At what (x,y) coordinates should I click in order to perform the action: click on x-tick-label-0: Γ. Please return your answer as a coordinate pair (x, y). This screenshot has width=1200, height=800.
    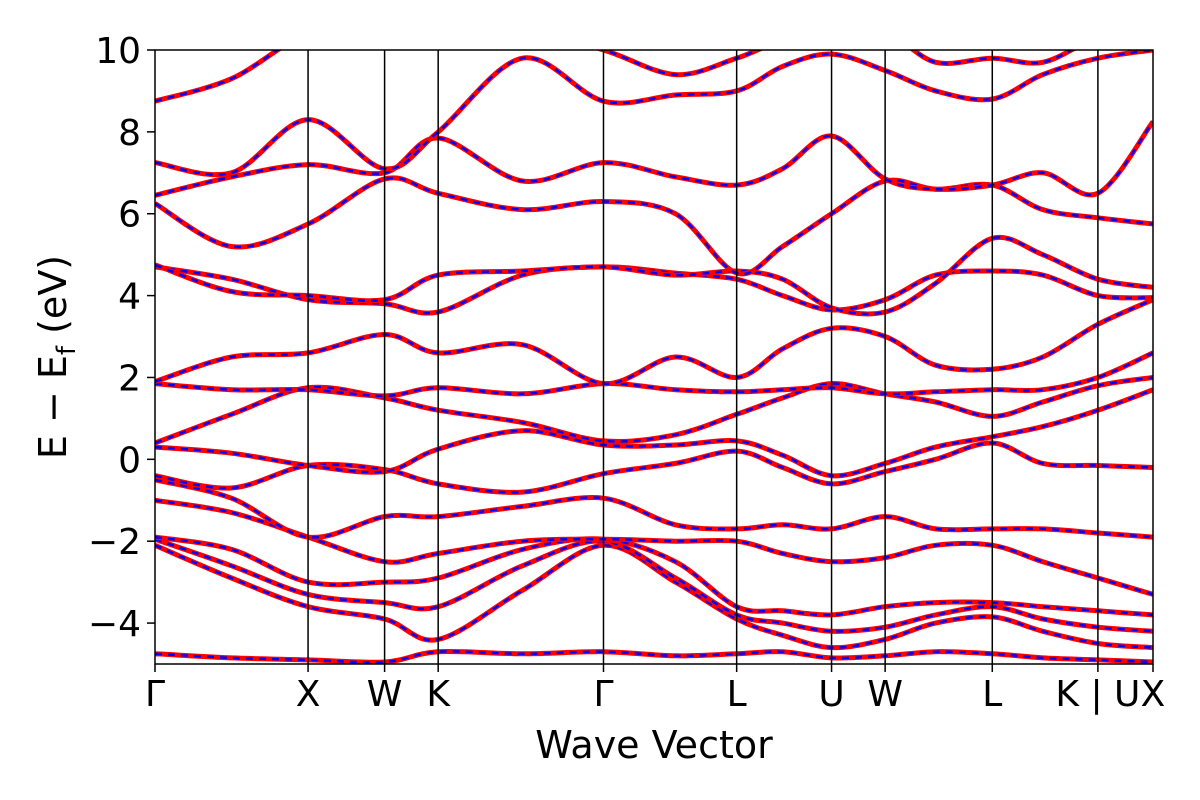
    Looking at the image, I should click on (155, 694).